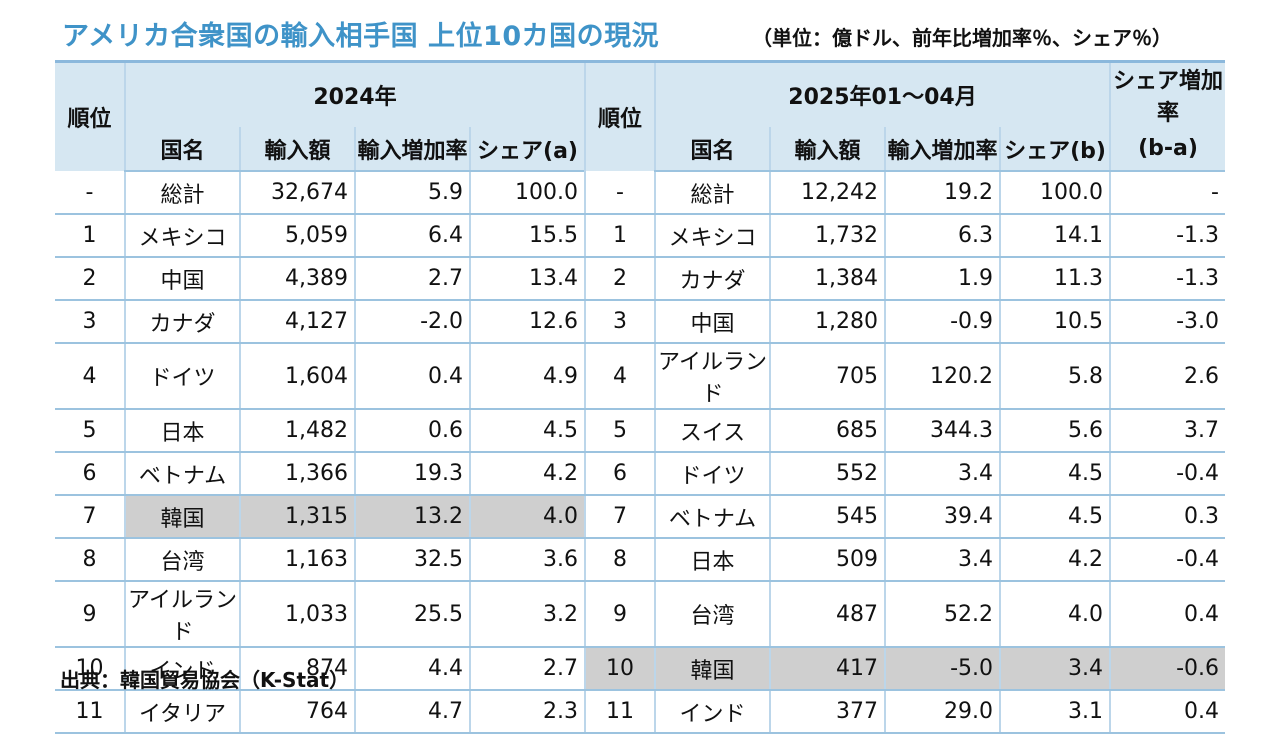  Describe the element at coordinates (297, 431) in the screenshot. I see `import-amount-2024-cell: 1,482` at that location.